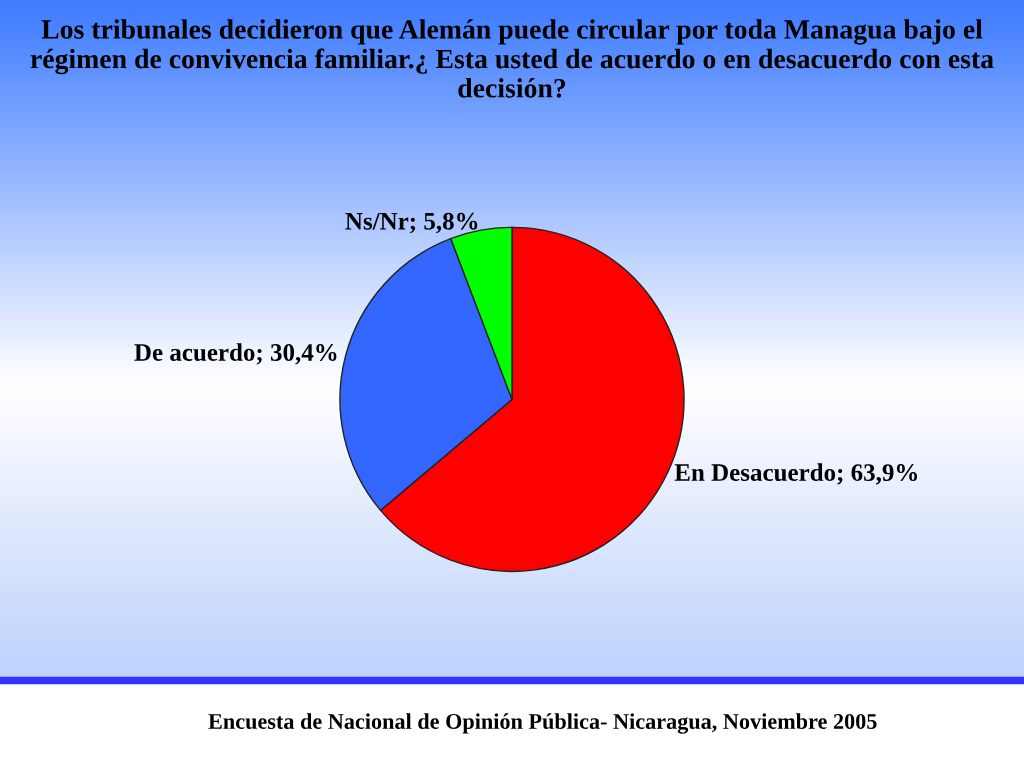 The width and height of the screenshot is (1024, 768). I want to click on text: Encuesta de Nacional de Opinión Pública- Nicaragua, Noviembre 2005, so click(542, 723).